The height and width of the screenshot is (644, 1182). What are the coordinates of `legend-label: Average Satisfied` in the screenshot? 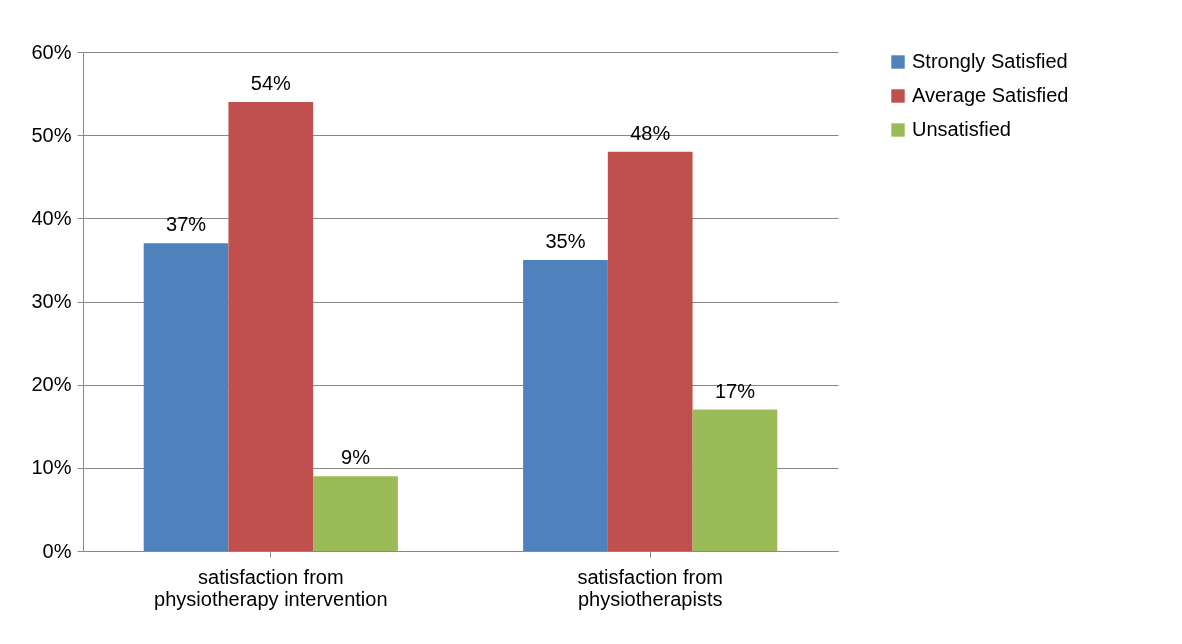 It's located at (990, 95).